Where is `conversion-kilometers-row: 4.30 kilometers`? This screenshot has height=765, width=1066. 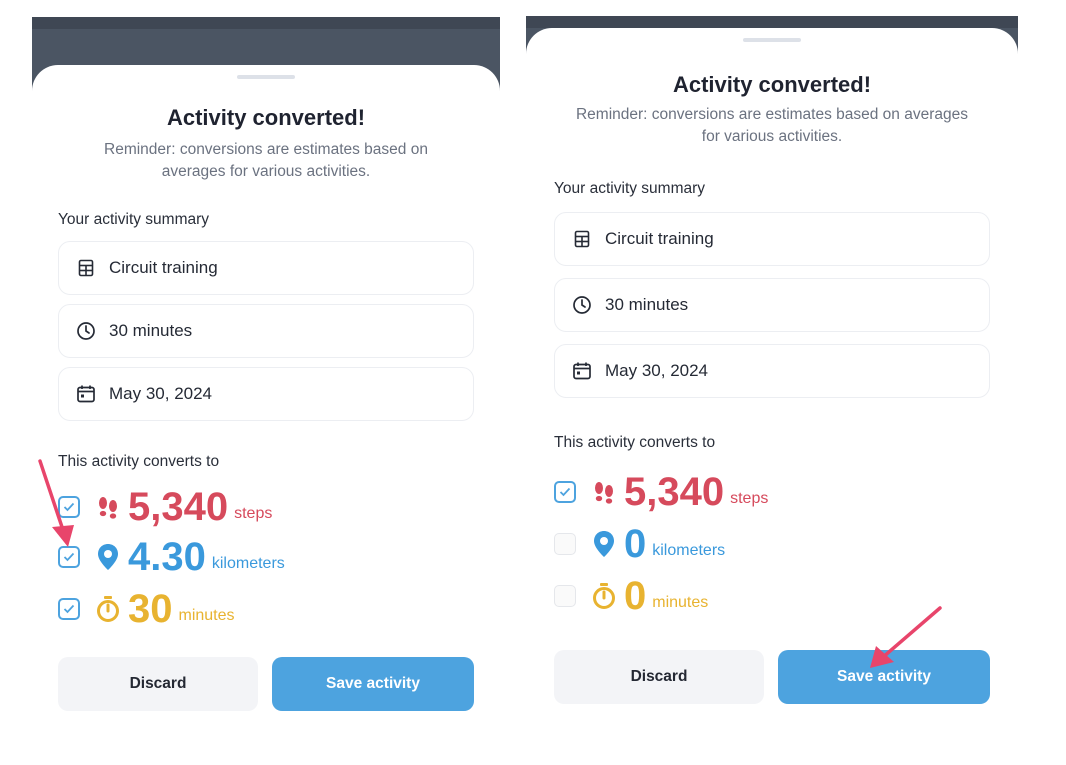
conversion-kilometers-row: 4.30 kilometers is located at coordinates (171, 557).